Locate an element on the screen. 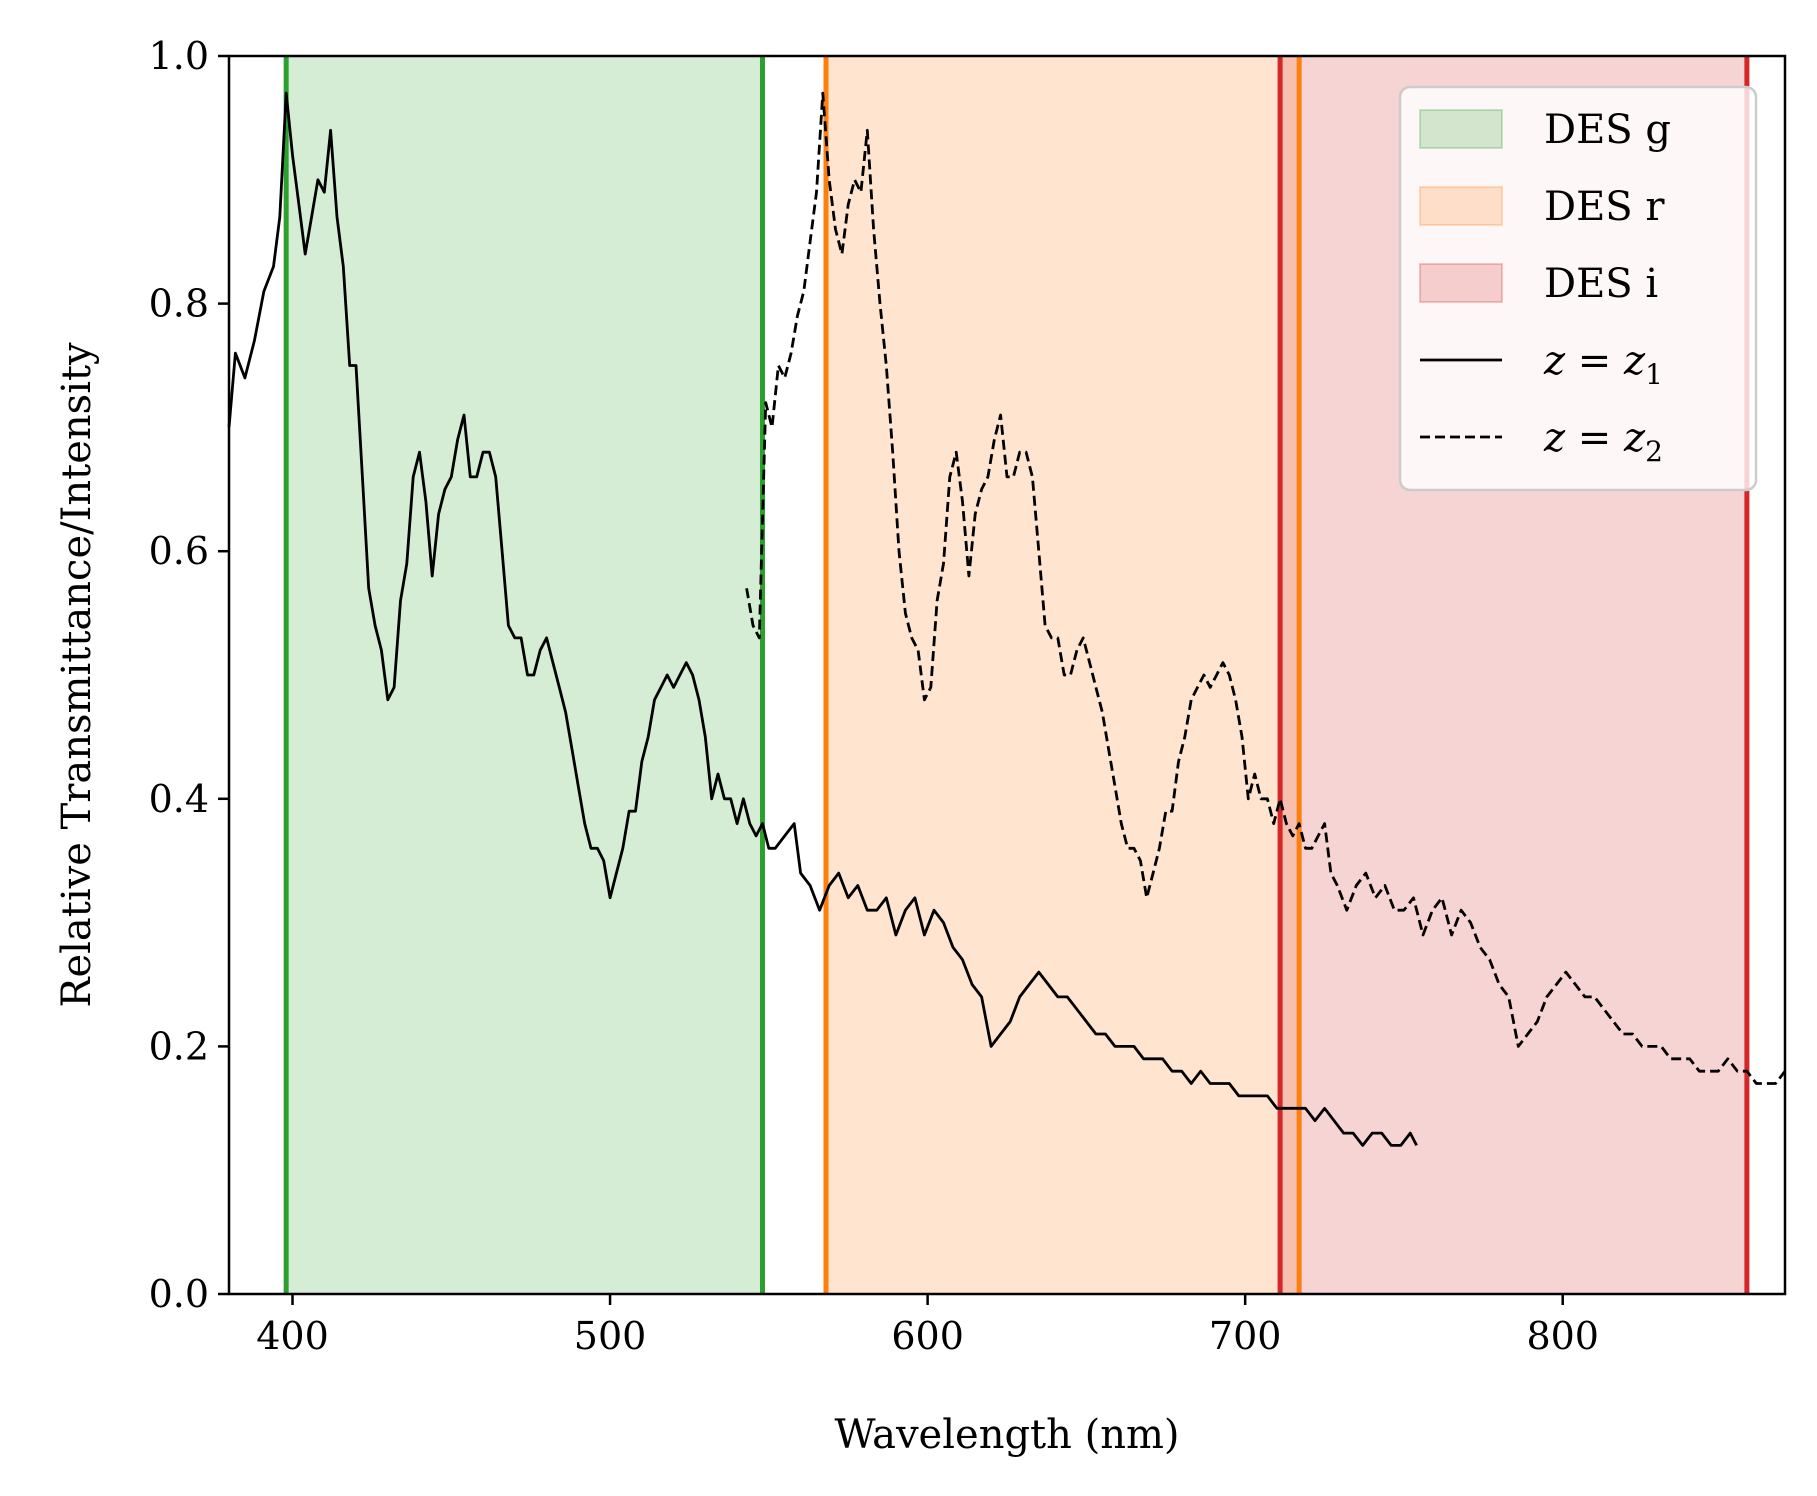  legend-label: z = z2 is located at coordinates (1603, 441).